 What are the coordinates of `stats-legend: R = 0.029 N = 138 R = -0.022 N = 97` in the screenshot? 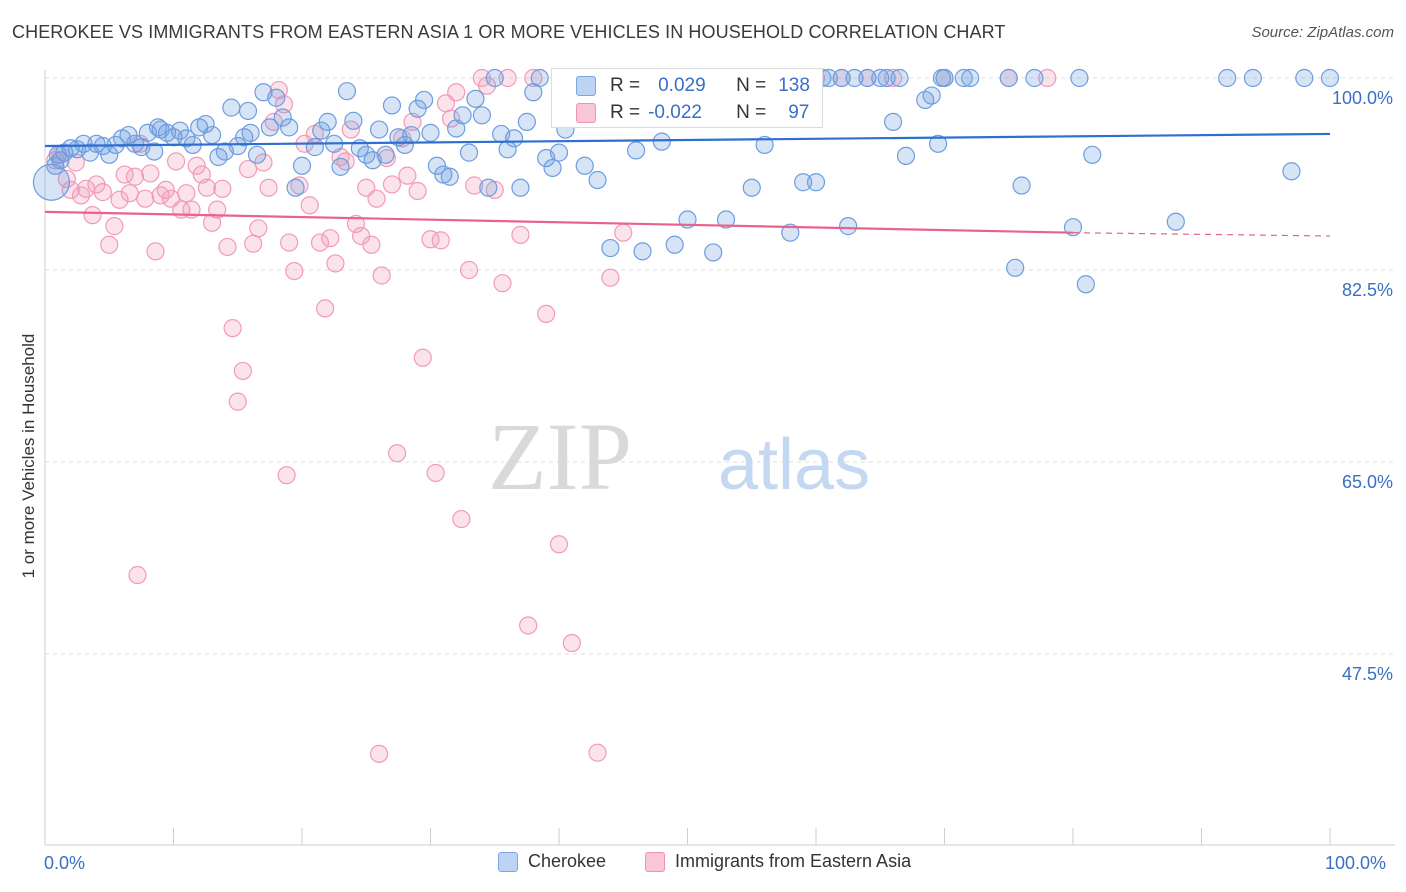 It's located at (687, 98).